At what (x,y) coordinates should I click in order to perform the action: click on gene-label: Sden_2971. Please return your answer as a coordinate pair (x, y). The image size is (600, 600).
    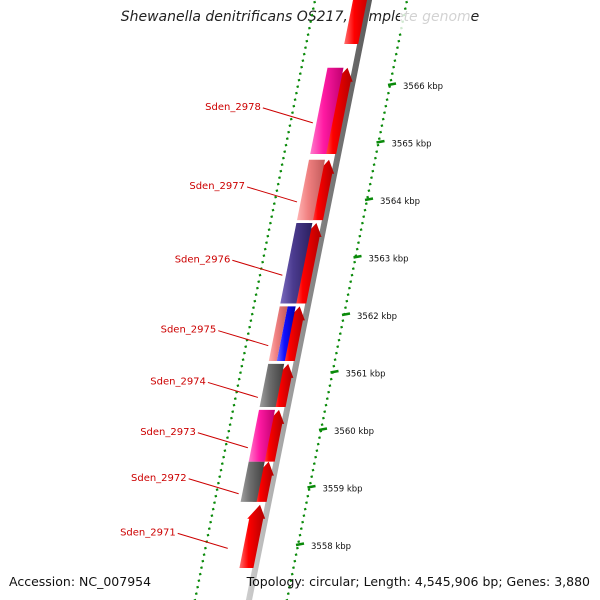
    Looking at the image, I should click on (148, 532).